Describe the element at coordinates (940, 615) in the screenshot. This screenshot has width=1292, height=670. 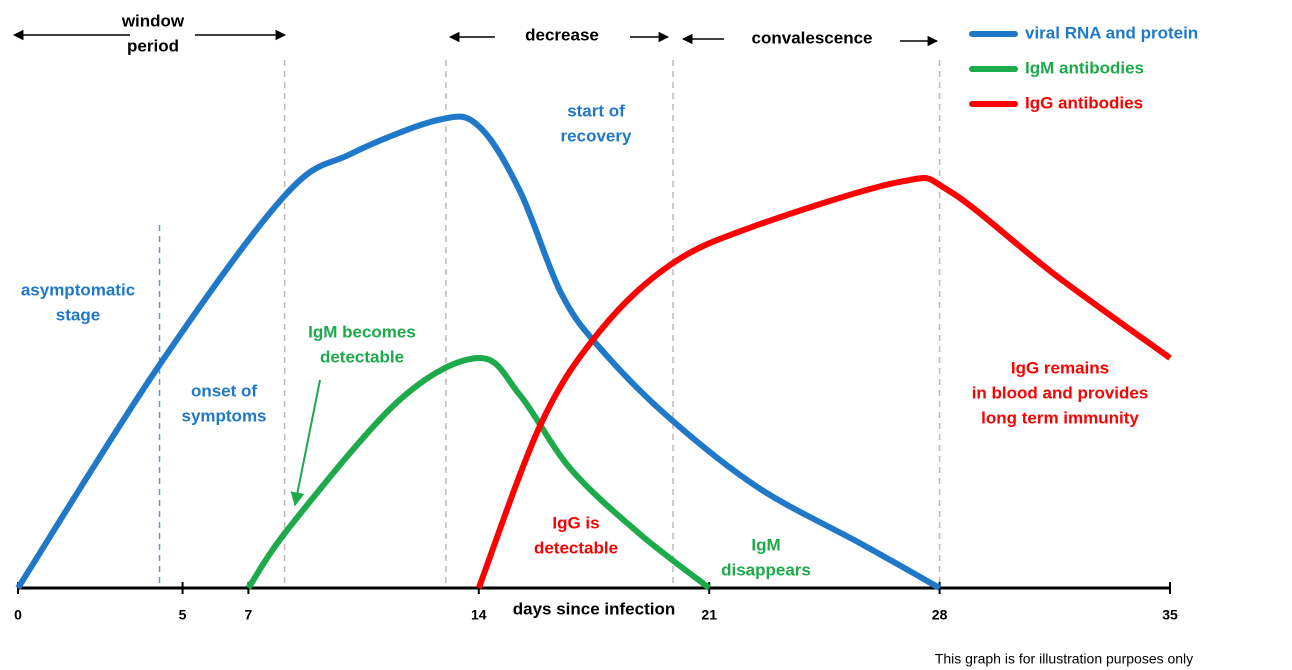
I see `x-tick-label: 28` at that location.